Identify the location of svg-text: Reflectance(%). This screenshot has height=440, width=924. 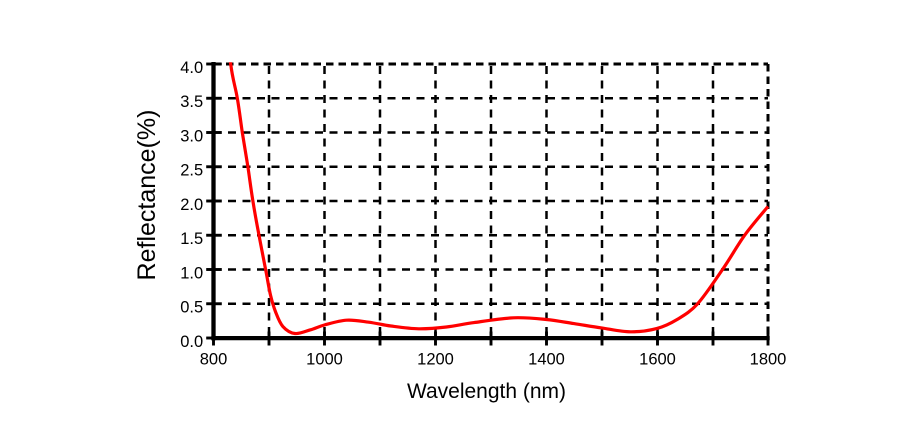
(147, 195).